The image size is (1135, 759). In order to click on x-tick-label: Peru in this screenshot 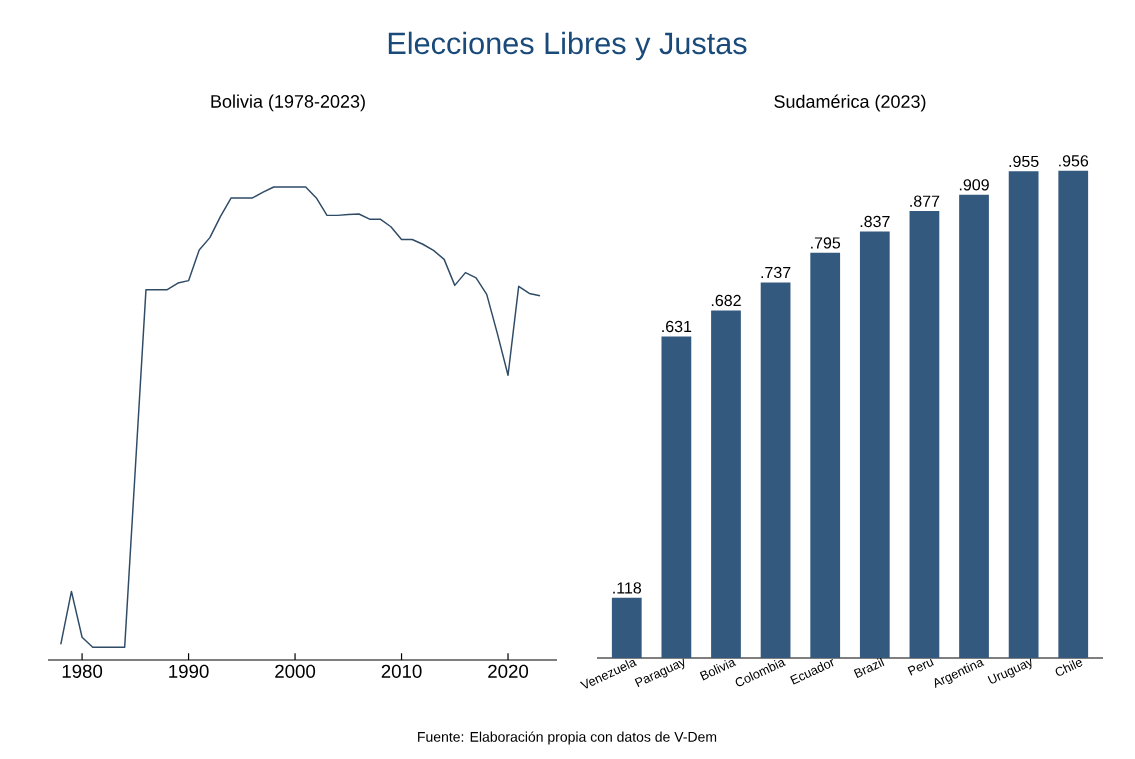, I will do `click(920, 667)`.